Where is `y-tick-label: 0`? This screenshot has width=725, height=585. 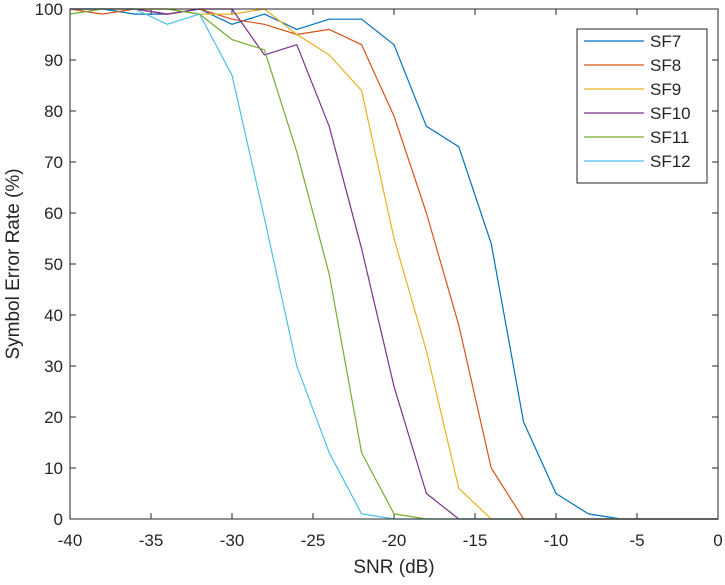 y-tick-label: 0 is located at coordinates (58, 519).